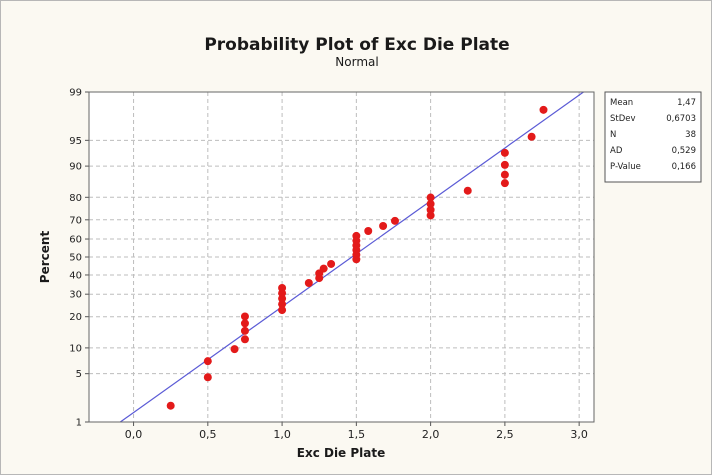 The height and width of the screenshot is (476, 712). I want to click on y-tick-label: 95, so click(75, 141).